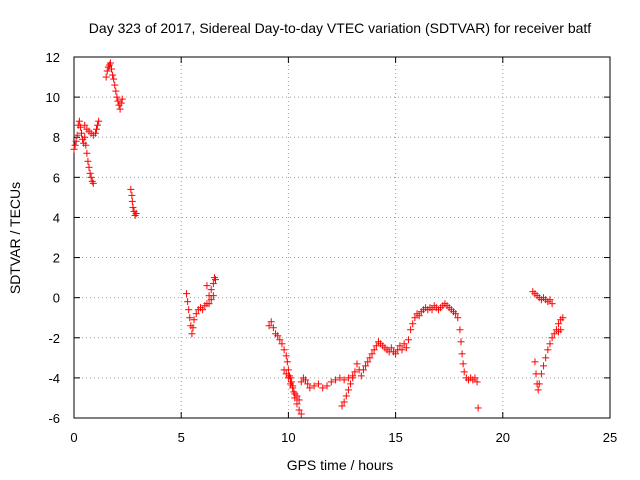  I want to click on y-tick-label: 12, so click(53, 57).